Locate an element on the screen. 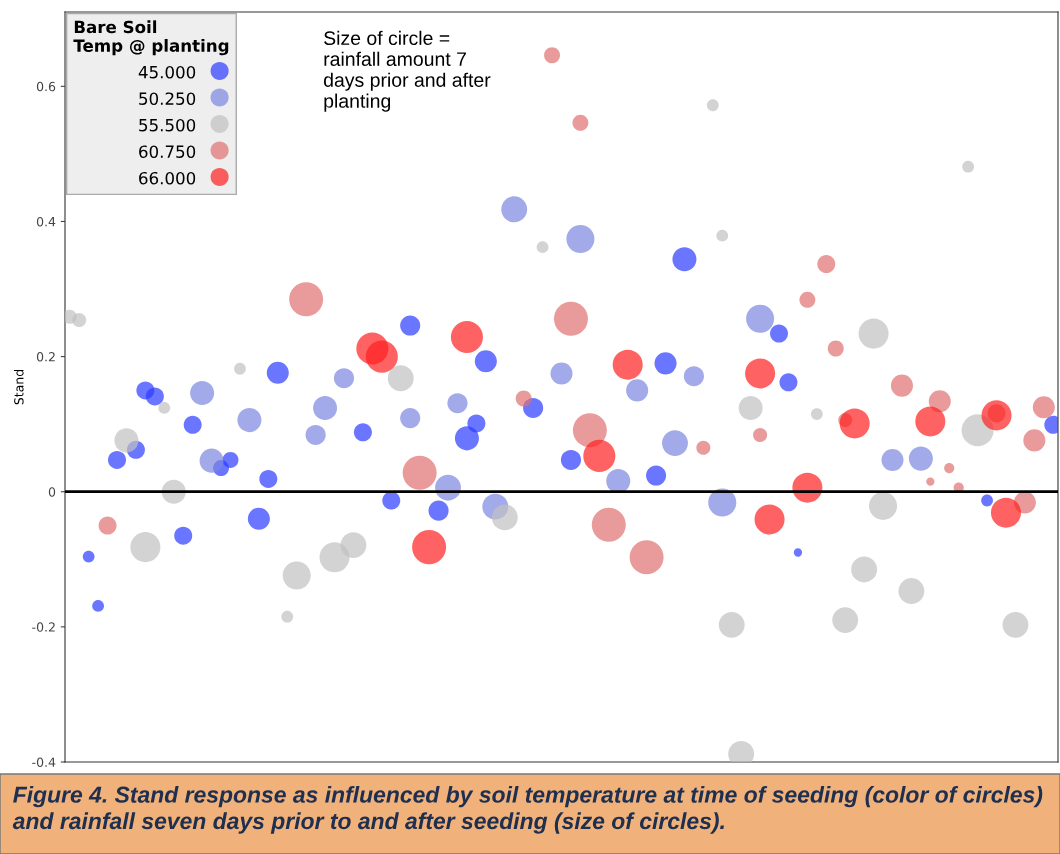 This screenshot has height=854, width=1060. y-tick-label: 0.4 is located at coordinates (46, 221).